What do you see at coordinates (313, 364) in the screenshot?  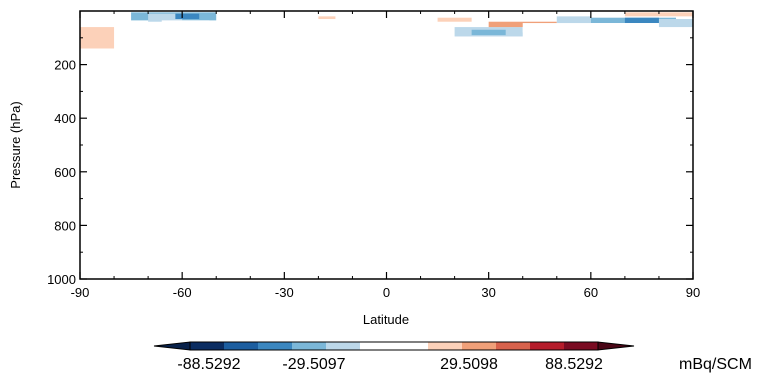 I see `colorbar-label: -29.5097` at bounding box center [313, 364].